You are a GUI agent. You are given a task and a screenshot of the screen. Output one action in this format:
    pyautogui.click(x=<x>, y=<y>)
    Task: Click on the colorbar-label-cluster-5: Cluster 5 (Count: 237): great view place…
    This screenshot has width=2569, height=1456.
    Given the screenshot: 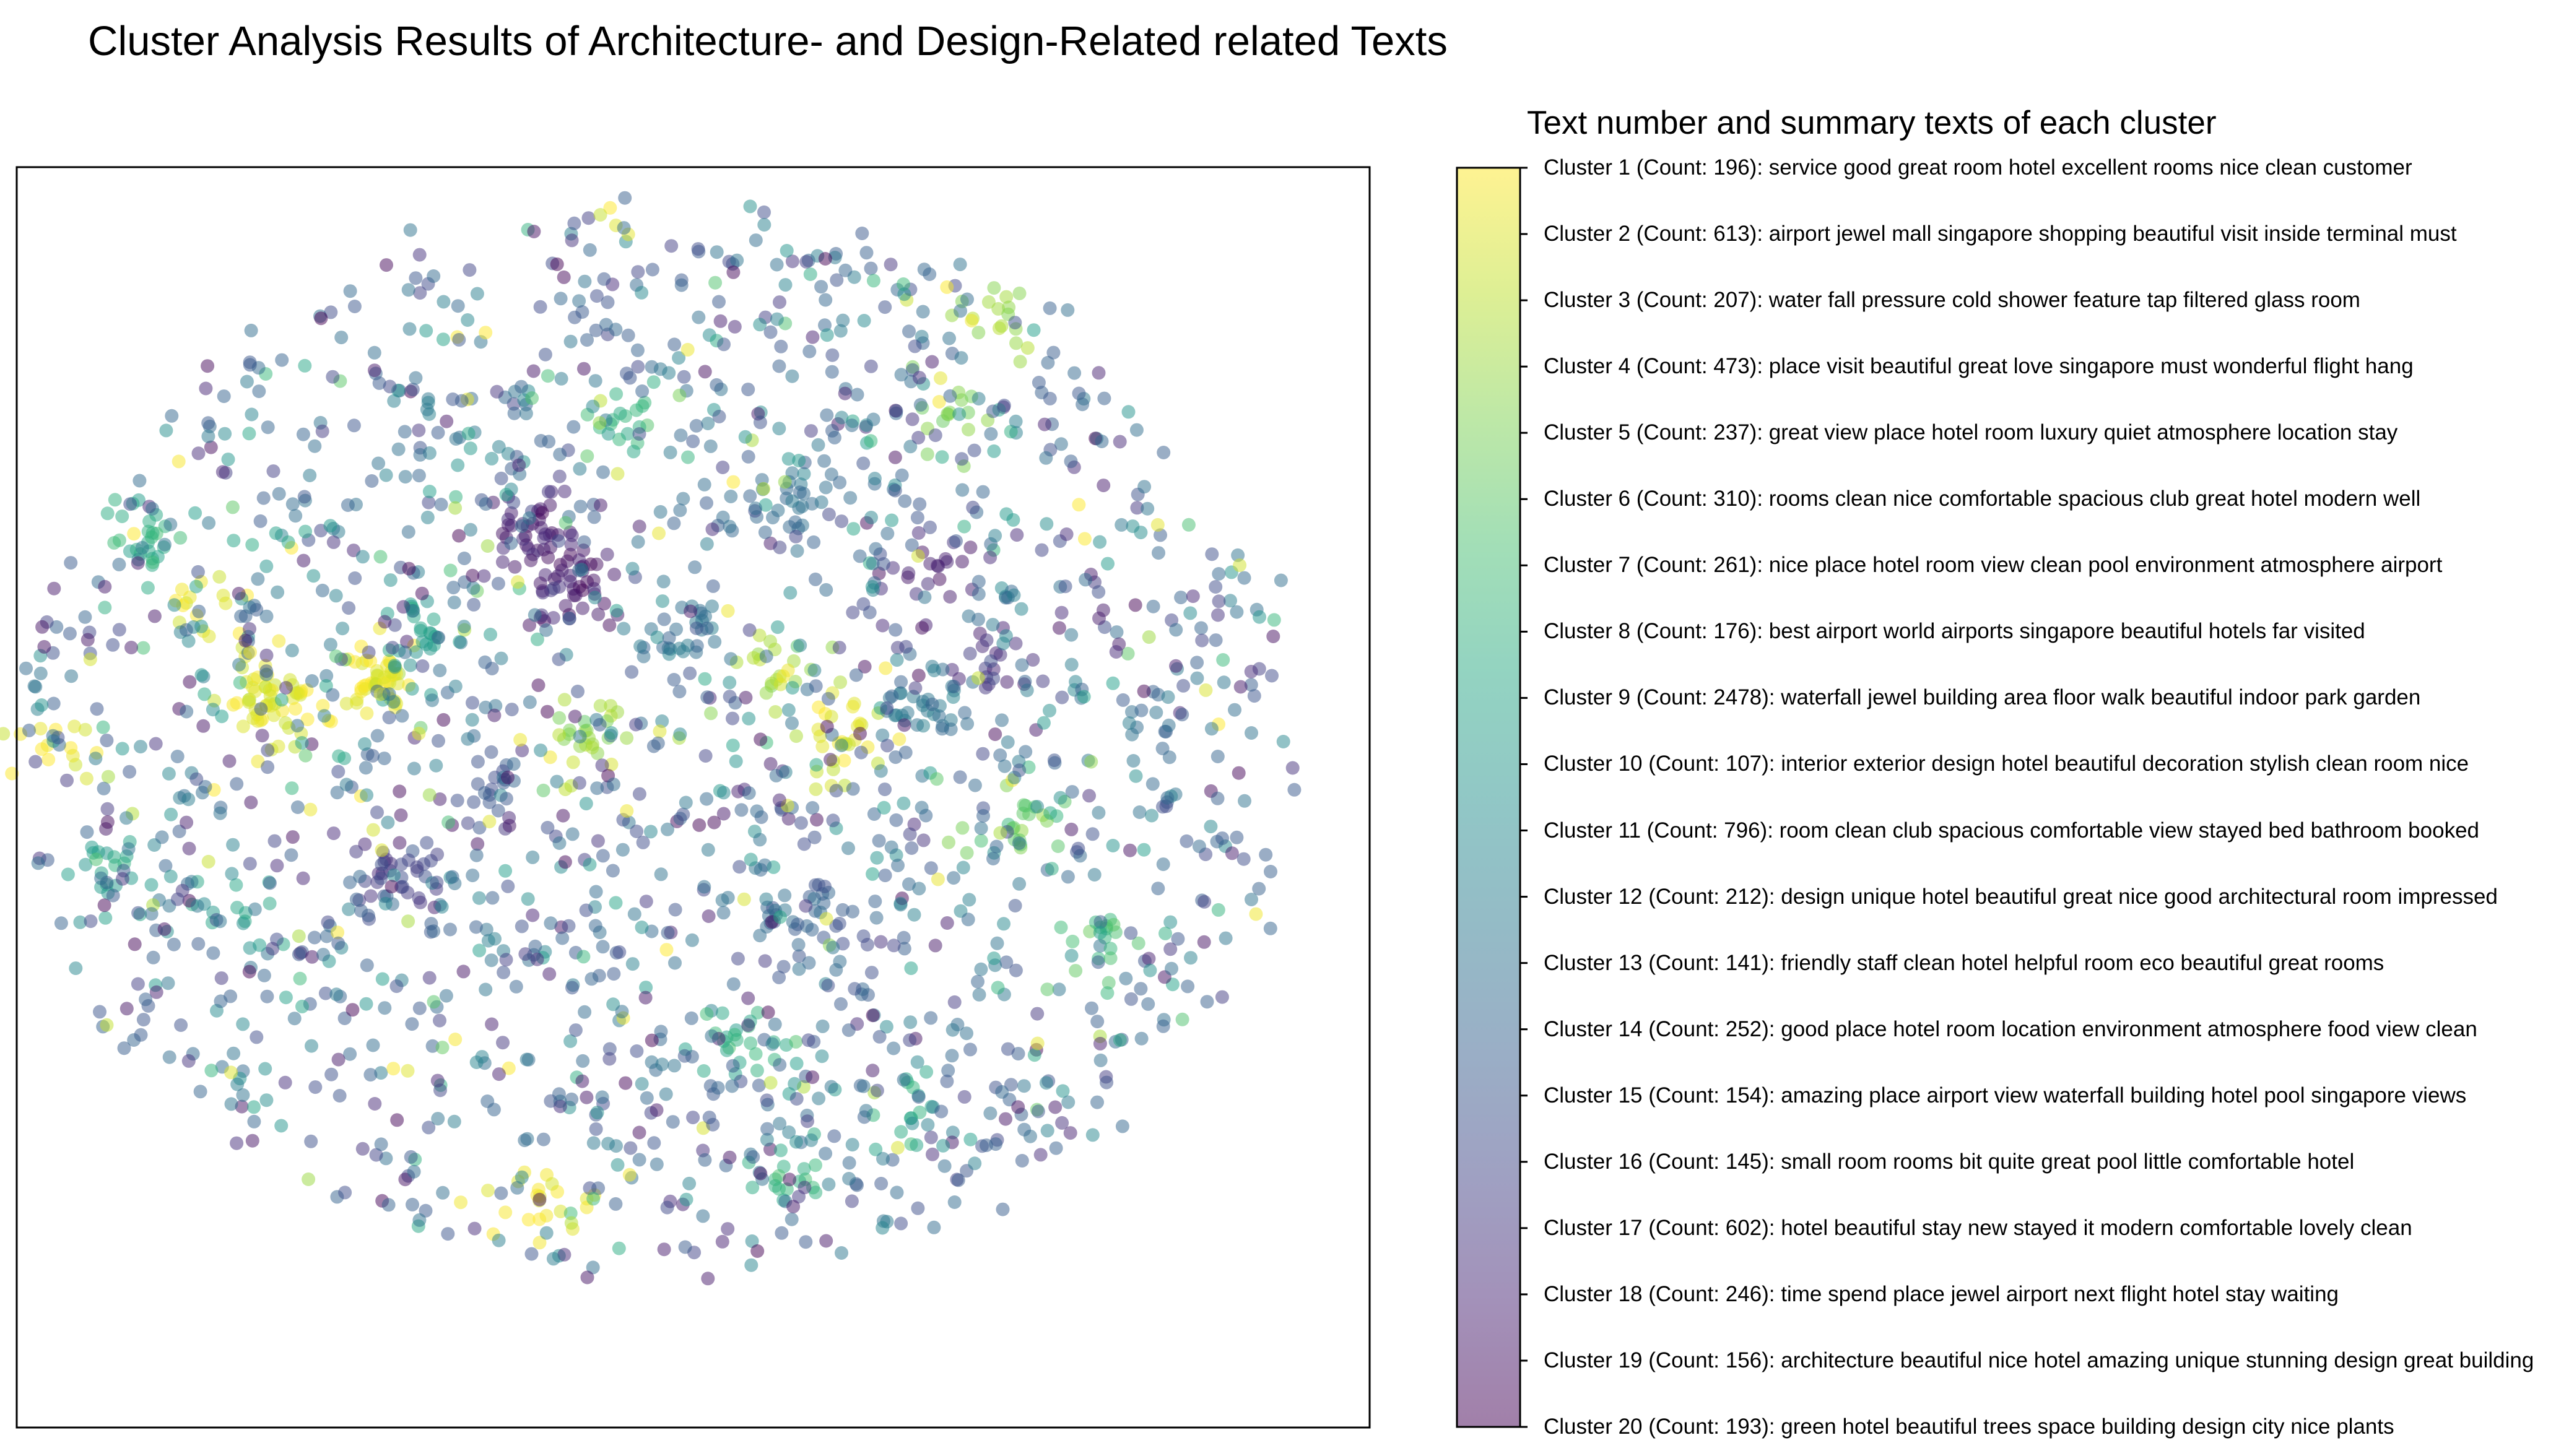 What is the action you would take?
    pyautogui.click(x=1971, y=433)
    